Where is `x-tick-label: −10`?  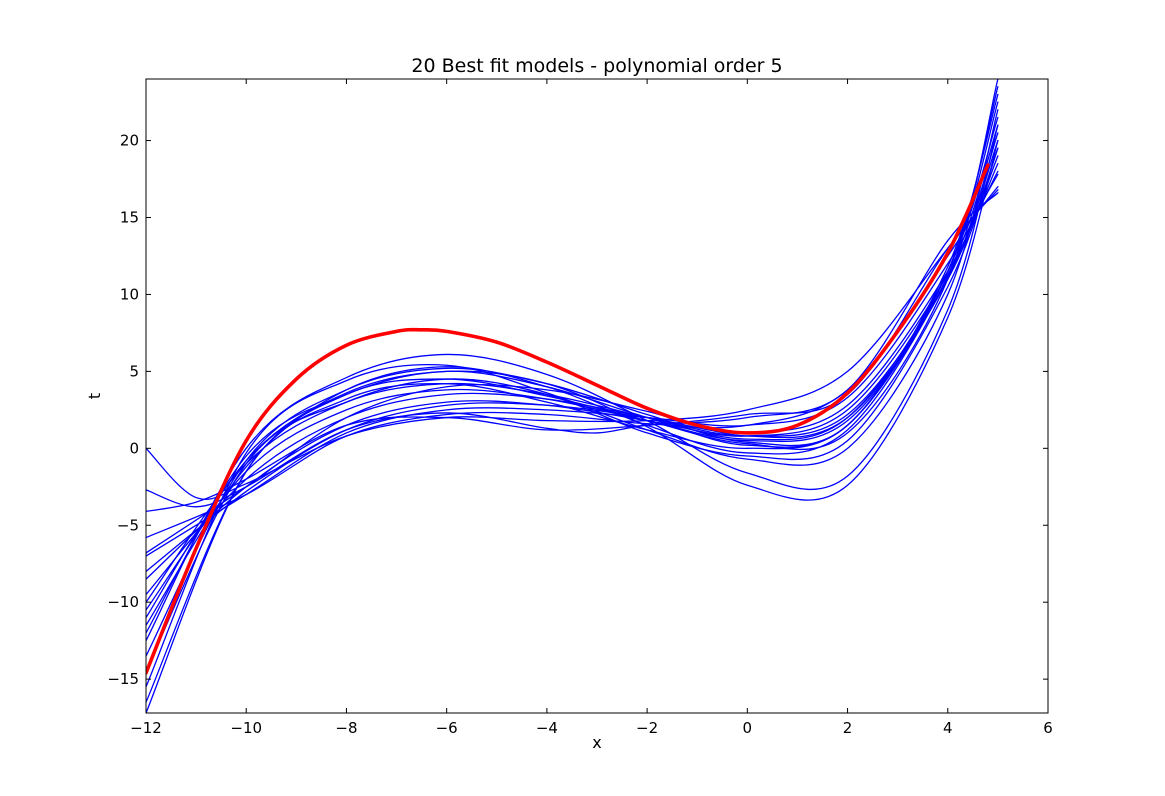 x-tick-label: −10 is located at coordinates (246, 728).